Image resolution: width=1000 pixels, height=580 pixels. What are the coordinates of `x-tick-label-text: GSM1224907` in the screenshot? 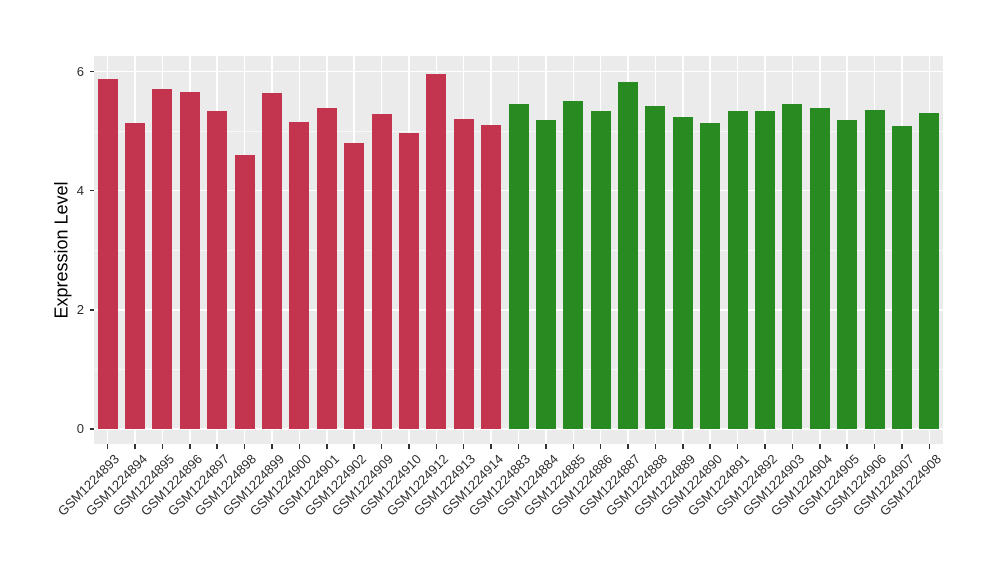 It's located at (883, 485).